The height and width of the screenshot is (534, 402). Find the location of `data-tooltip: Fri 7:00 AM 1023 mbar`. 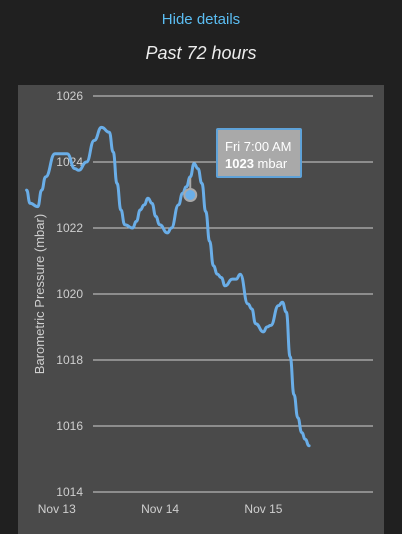

data-tooltip: Fri 7:00 AM 1023 mbar is located at coordinates (259, 153).